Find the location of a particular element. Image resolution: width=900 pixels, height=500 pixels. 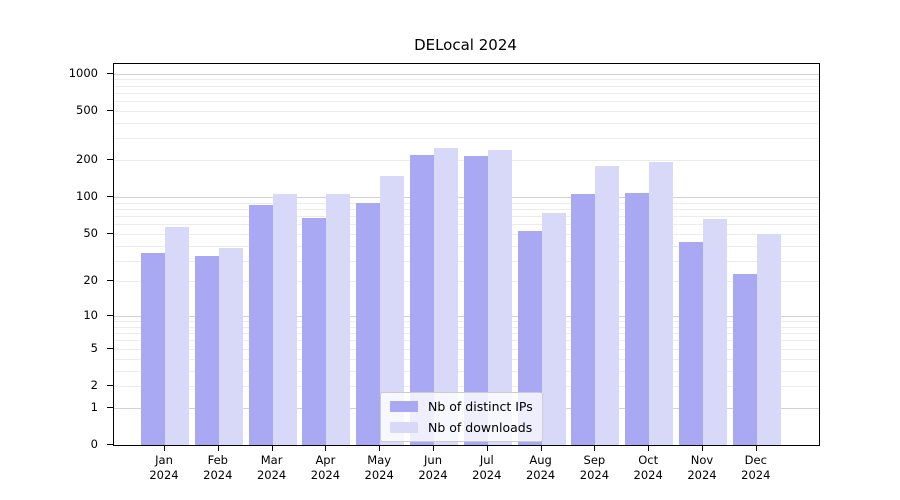

x-tick-month: Apr is located at coordinates (325, 460).